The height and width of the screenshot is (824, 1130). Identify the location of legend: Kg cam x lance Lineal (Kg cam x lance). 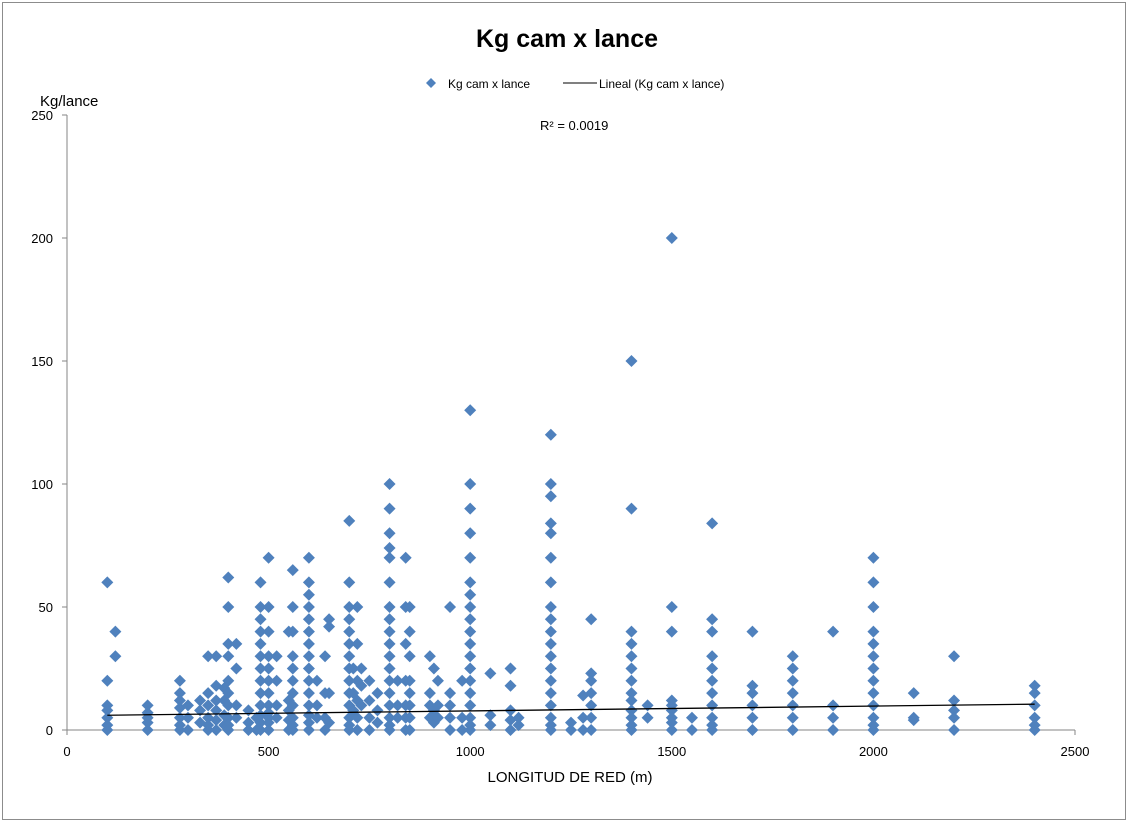
(575, 84).